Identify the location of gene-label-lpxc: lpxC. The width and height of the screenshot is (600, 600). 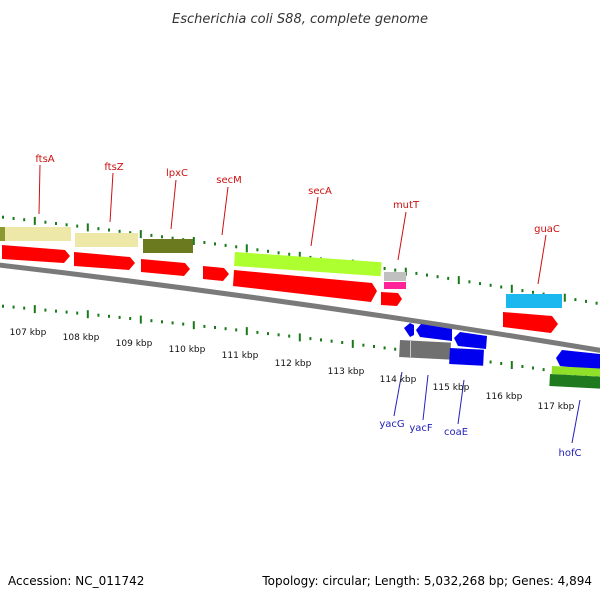
(177, 173).